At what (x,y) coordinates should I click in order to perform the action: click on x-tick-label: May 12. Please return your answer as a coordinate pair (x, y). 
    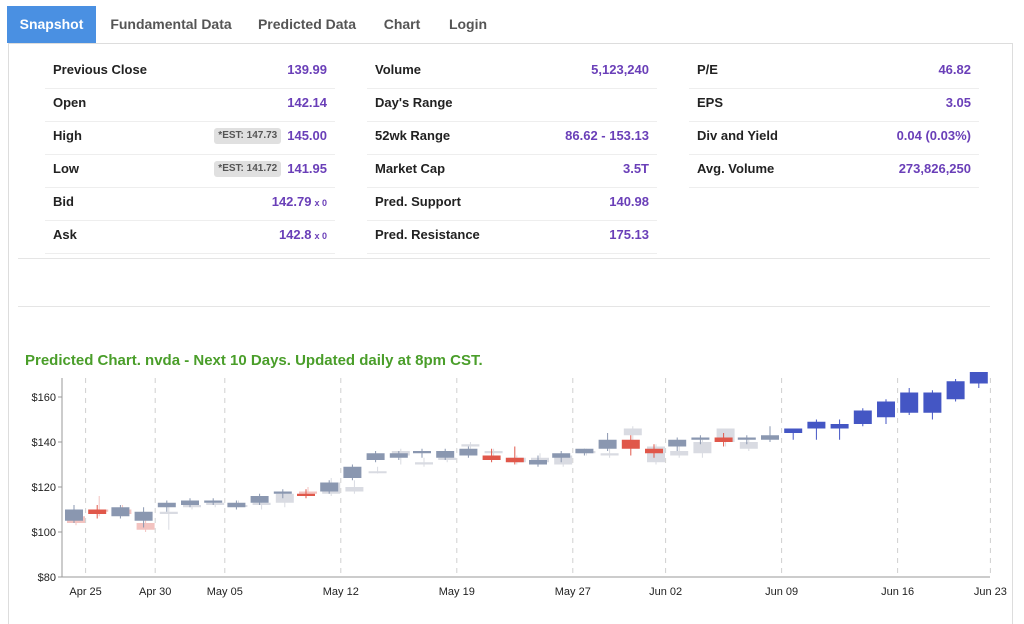
    Looking at the image, I should click on (341, 592).